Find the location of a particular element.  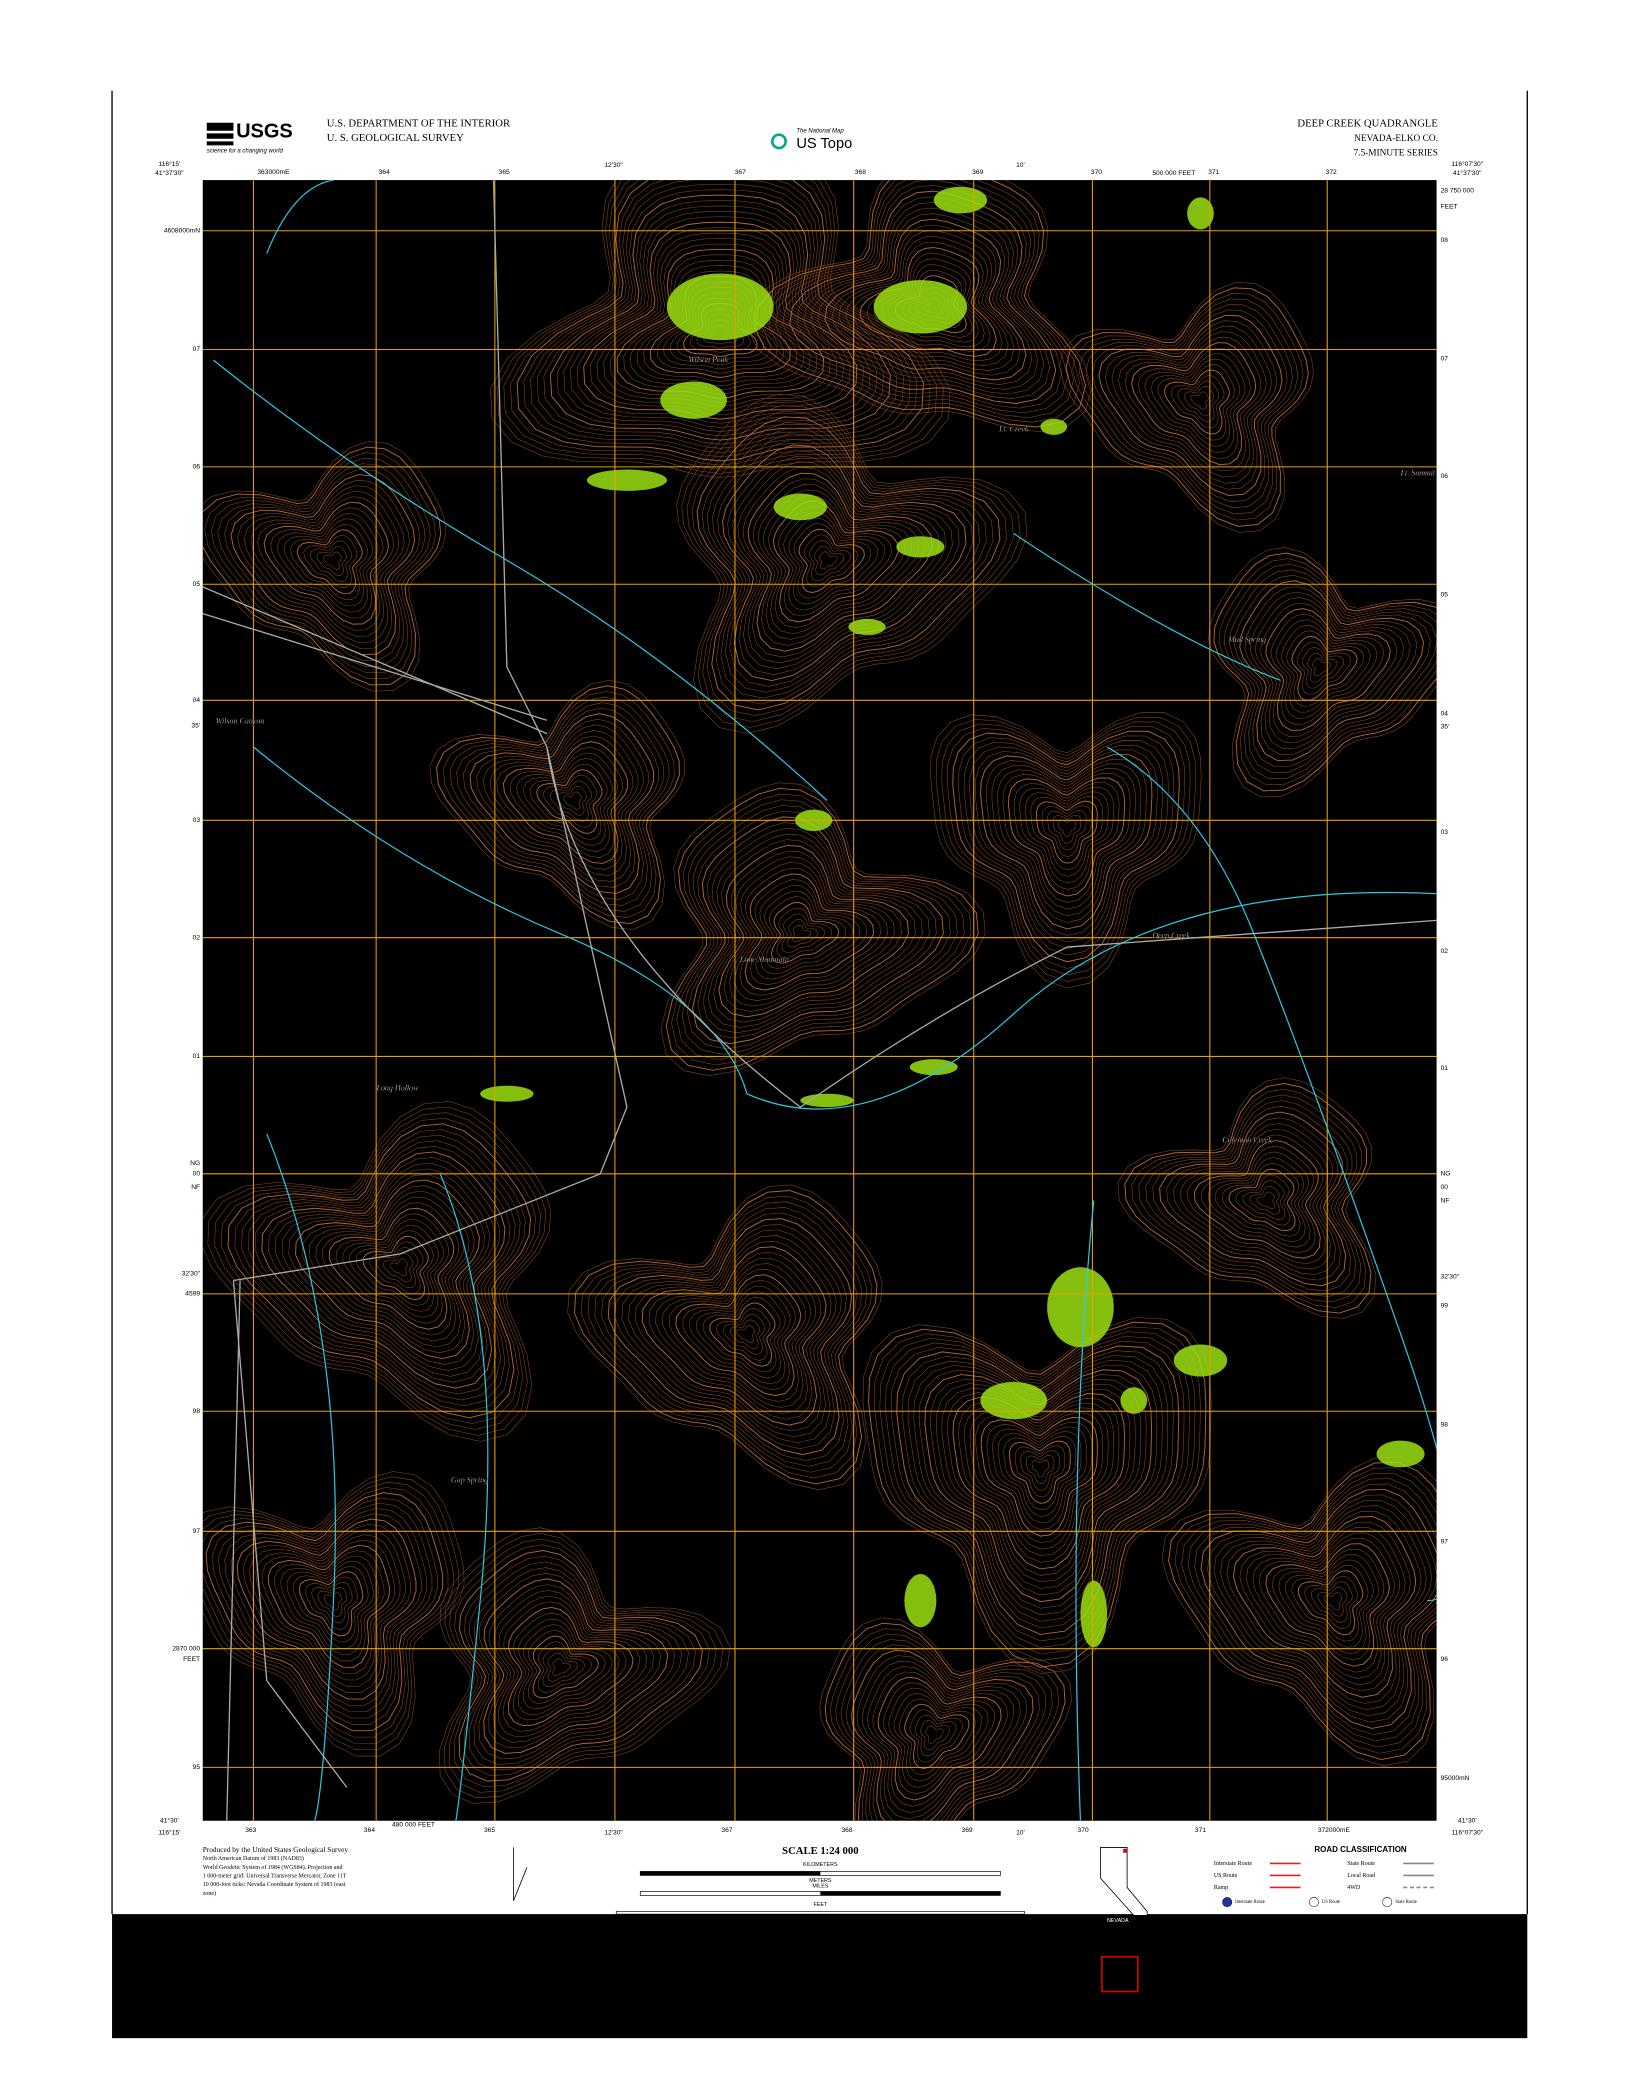

inset-locator is located at coordinates (1125, 1850).